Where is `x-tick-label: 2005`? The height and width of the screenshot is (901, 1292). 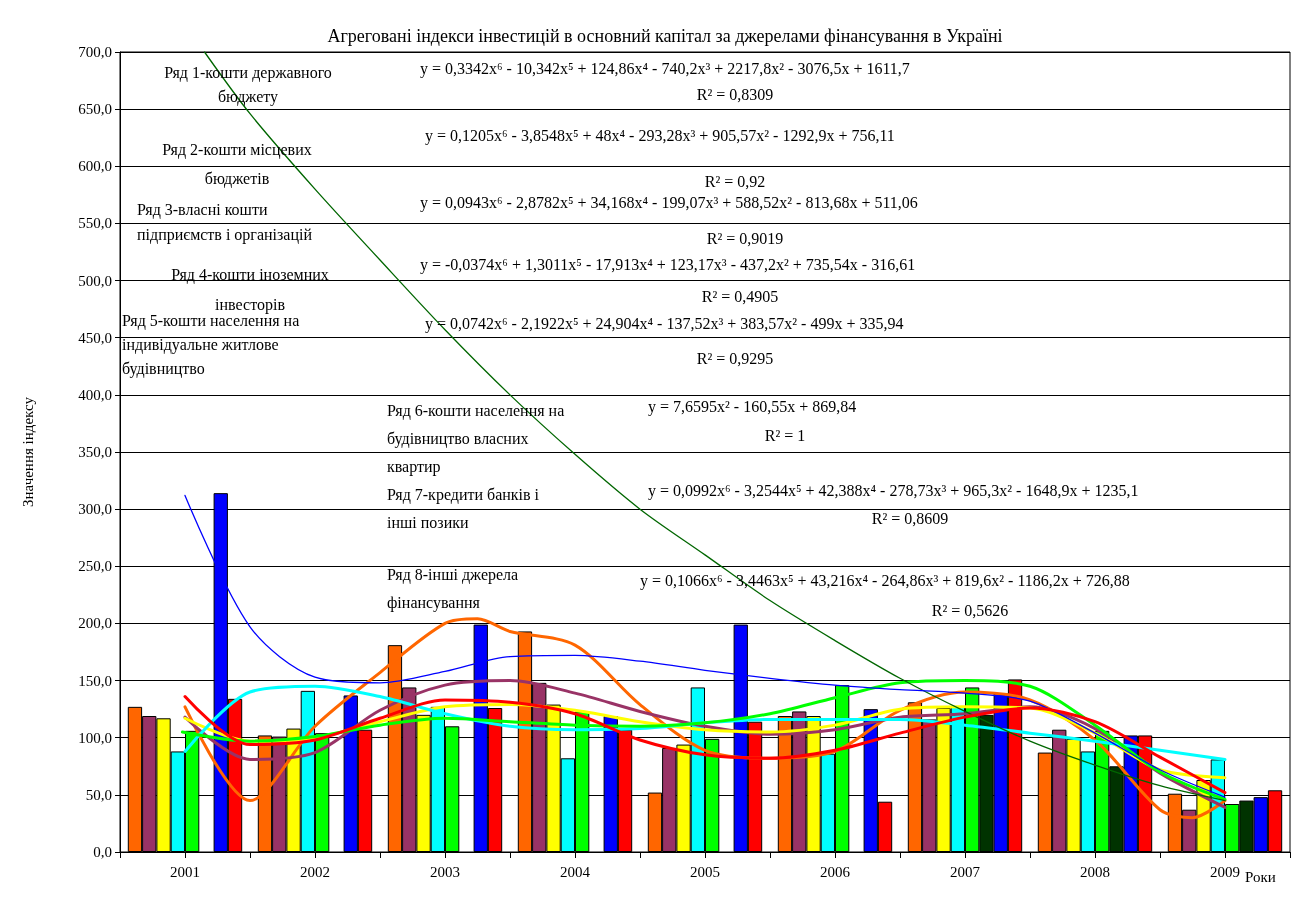
x-tick-label: 2005 is located at coordinates (705, 871).